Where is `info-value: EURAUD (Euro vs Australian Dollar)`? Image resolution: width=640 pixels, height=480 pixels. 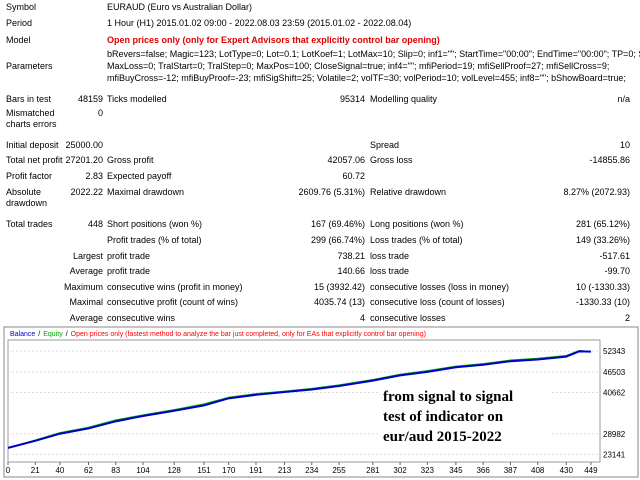 info-value: EURAUD (Euro vs Australian Dollar) is located at coordinates (180, 7).